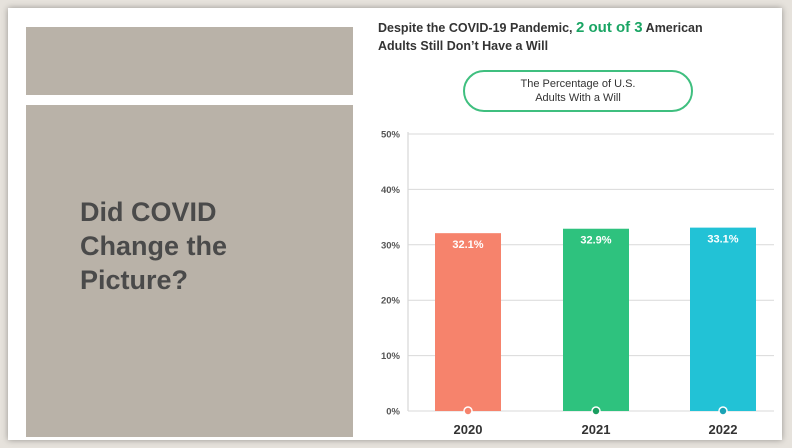 Image resolution: width=792 pixels, height=448 pixels. I want to click on heading-line-2: Change the, so click(154, 246).